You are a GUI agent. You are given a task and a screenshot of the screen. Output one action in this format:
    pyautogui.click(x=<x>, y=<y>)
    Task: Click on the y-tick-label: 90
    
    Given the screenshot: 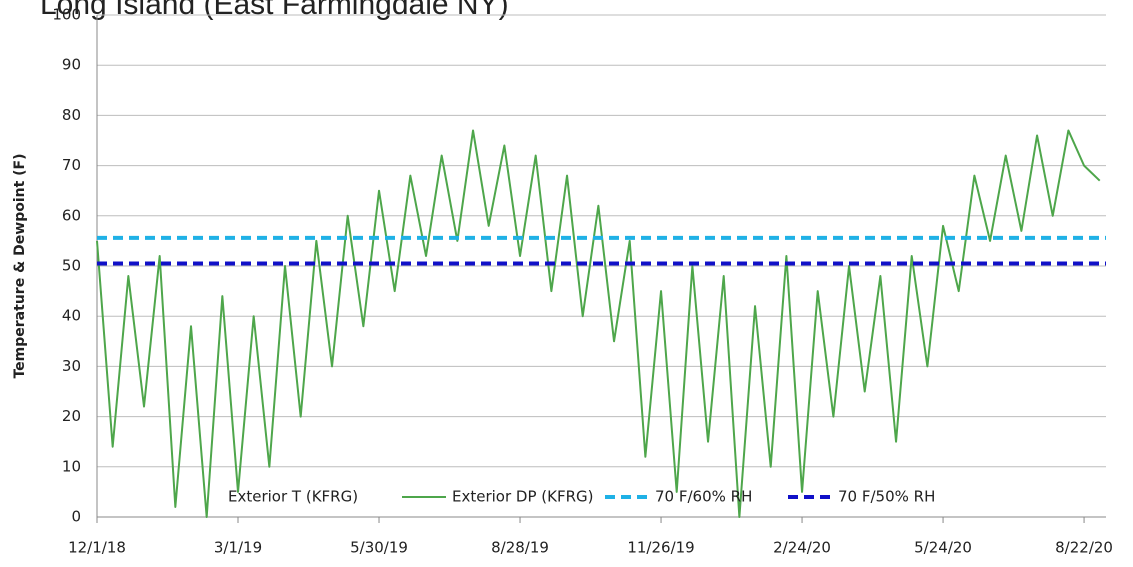 What is the action you would take?
    pyautogui.click(x=71, y=65)
    